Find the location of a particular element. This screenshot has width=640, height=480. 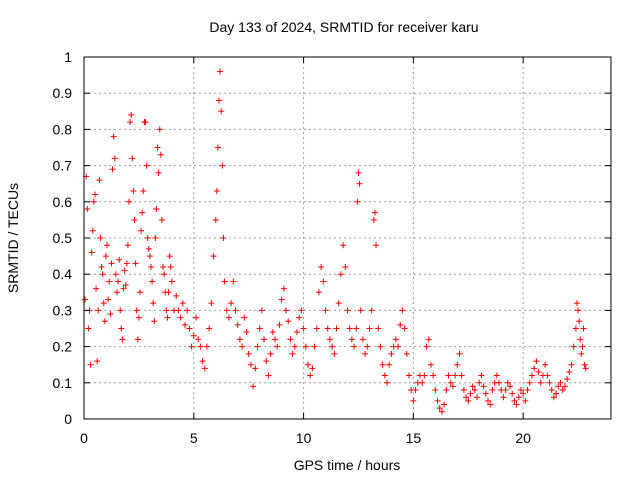

y-tick-label: 0.7 is located at coordinates (63, 166).